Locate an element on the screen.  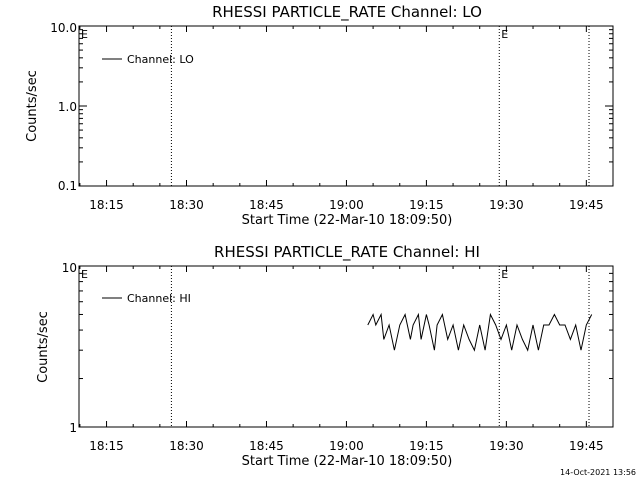
legend-entry: Channel: HI is located at coordinates (159, 298).